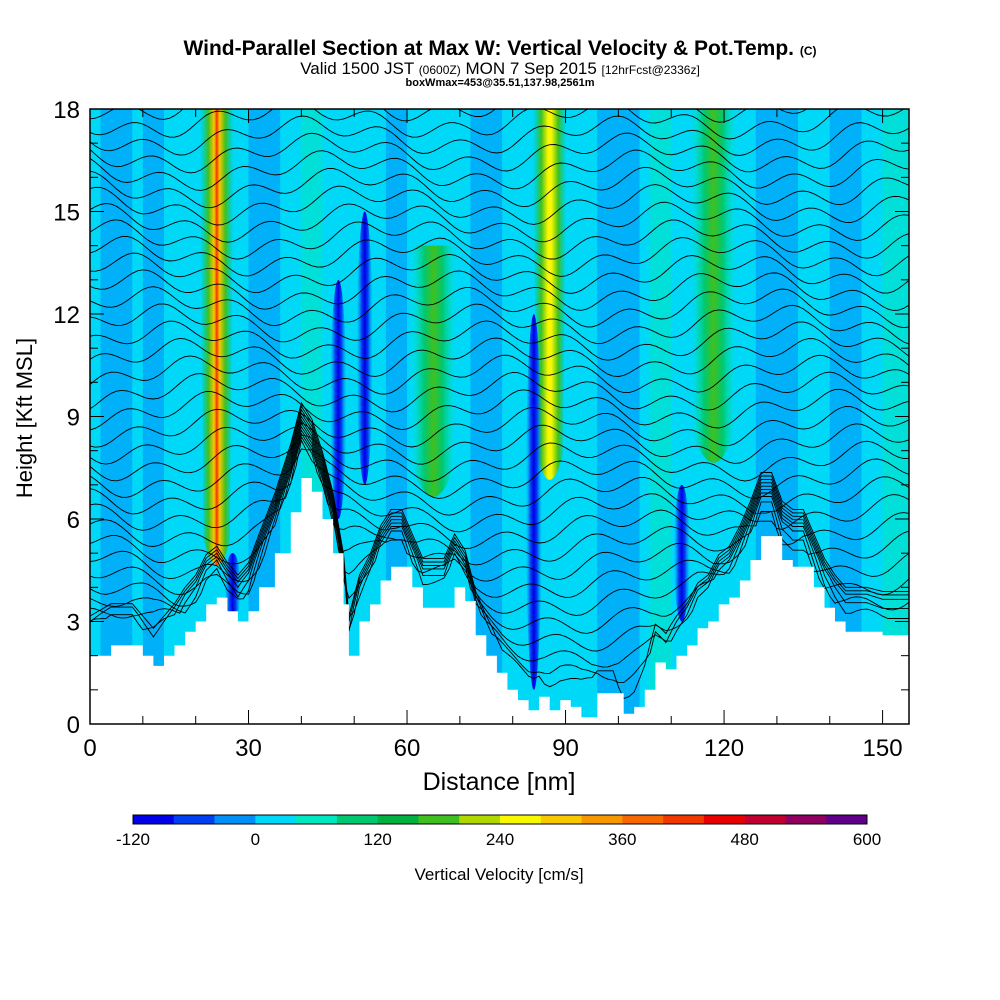  Describe the element at coordinates (724, 748) in the screenshot. I see `x-tick-label: 120` at that location.